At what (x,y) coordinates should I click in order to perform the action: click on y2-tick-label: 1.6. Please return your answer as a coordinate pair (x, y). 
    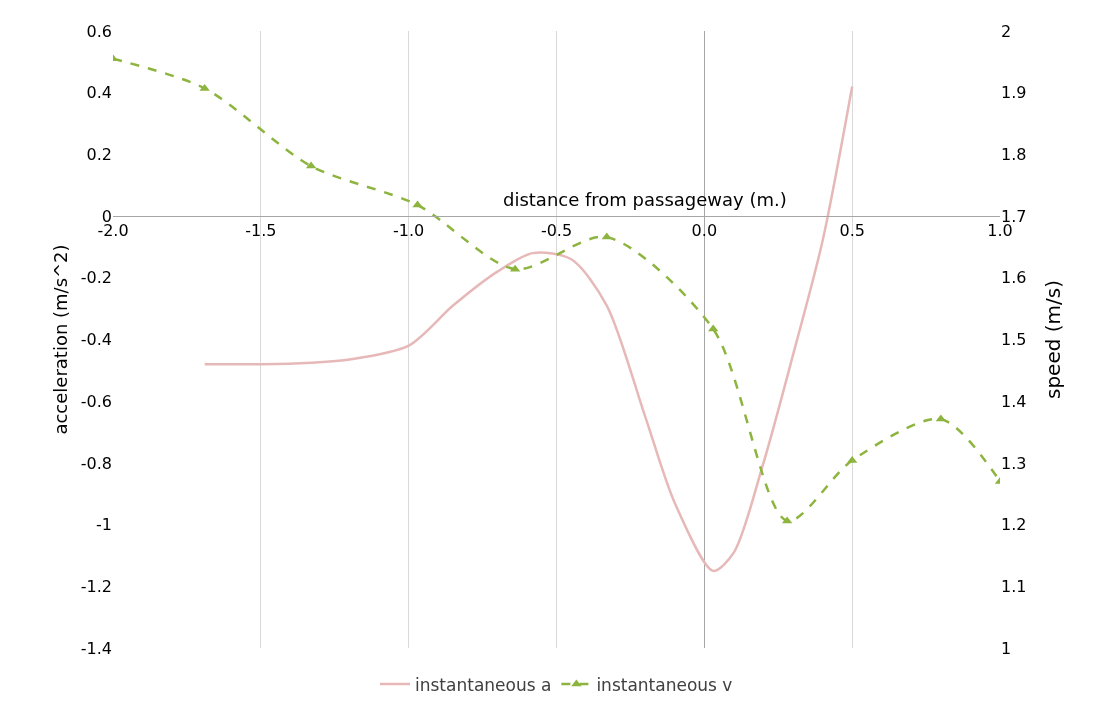
    Looking at the image, I should click on (1014, 278).